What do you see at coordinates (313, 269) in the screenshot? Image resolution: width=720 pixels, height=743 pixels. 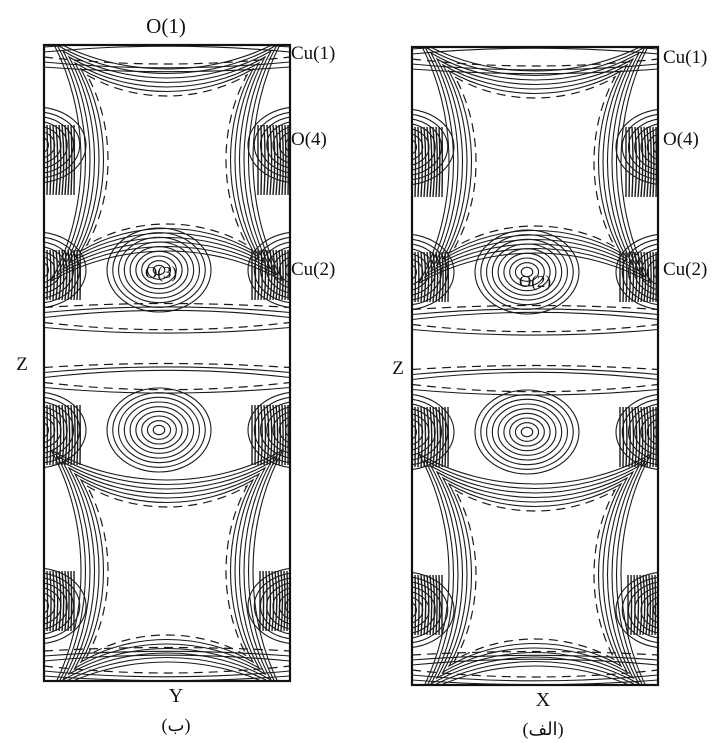 I see `label-cu2-b: Cu(2)` at bounding box center [313, 269].